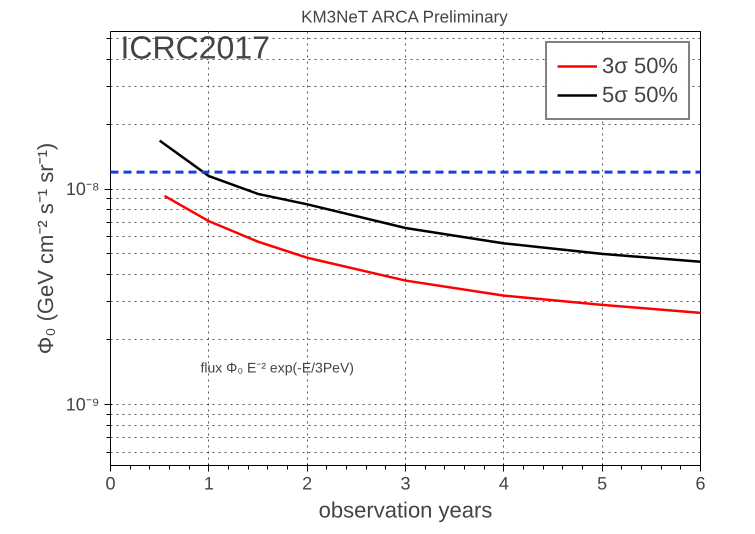  Describe the element at coordinates (404, 17) in the screenshot. I see `chart-title: KM3NeT ARCA Preliminary` at that location.